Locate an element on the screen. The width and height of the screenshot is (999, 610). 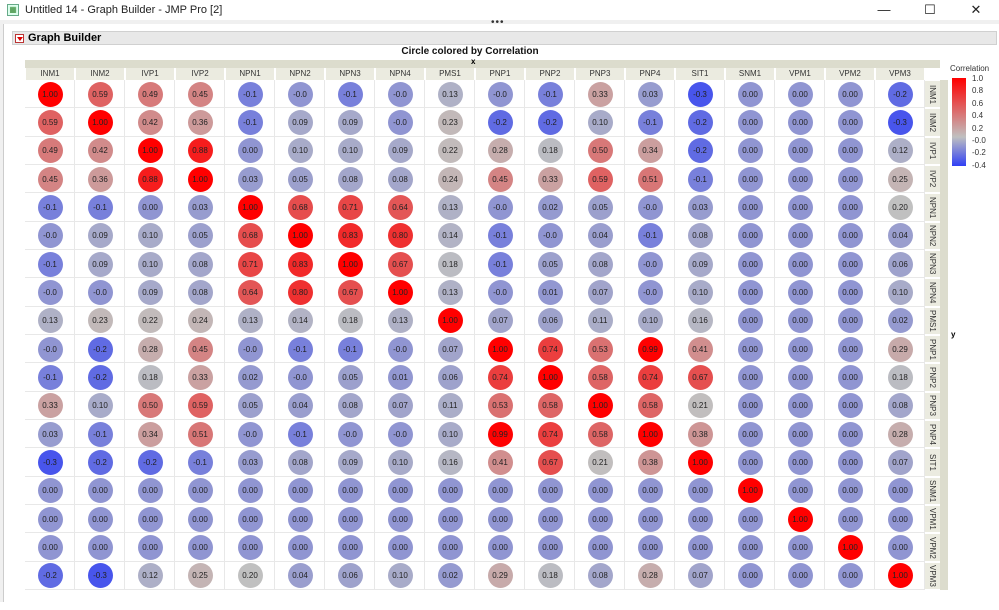
correlation-circle: 0.88 is located at coordinates (200, 151).